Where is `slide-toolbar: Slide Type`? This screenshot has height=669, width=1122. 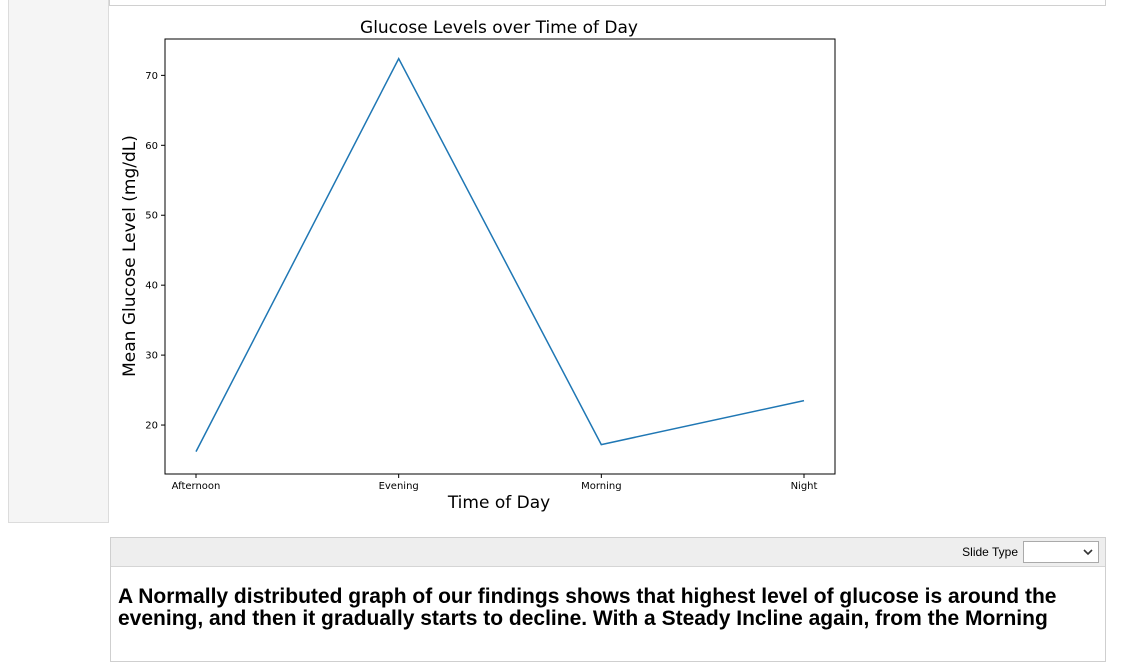 slide-toolbar: Slide Type is located at coordinates (608, 552).